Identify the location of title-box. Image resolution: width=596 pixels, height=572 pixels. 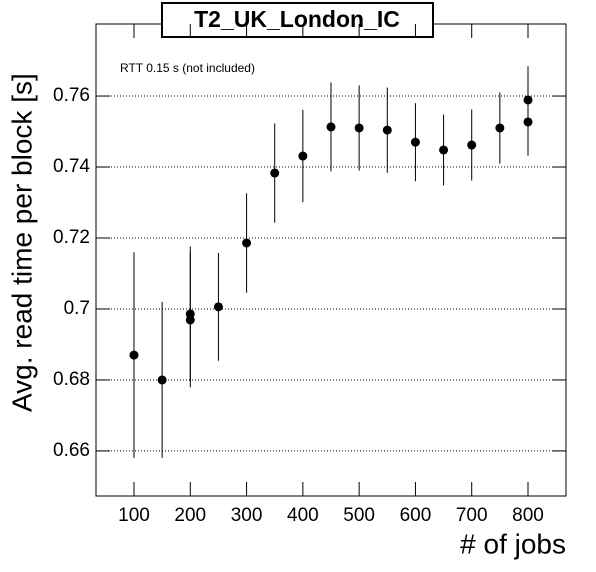
(297, 20).